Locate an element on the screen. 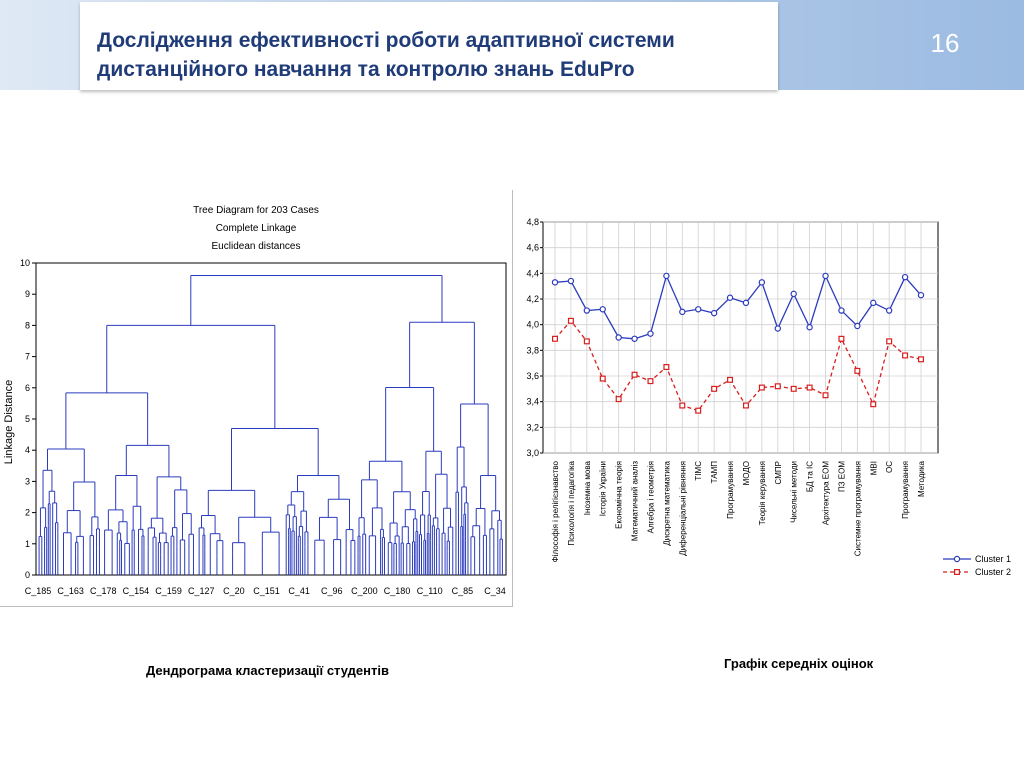 This screenshot has width=1024, height=768. line-x-category-label: БД та ІС is located at coordinates (810, 476).